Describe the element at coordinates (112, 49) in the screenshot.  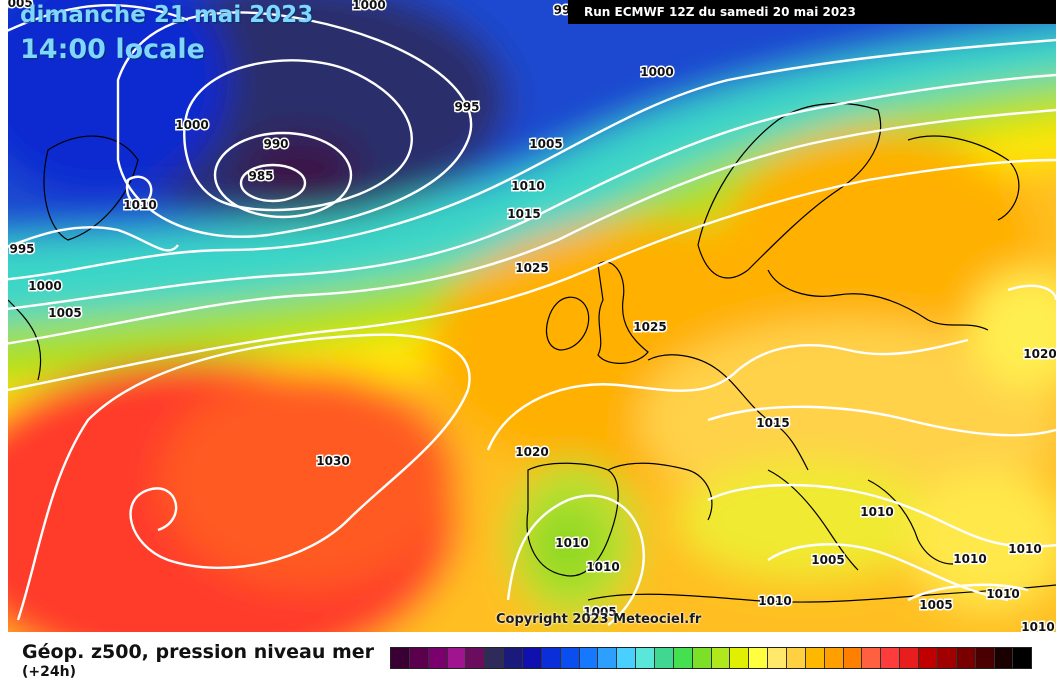
I see `forecast-hour: 14:00 locale` at that location.